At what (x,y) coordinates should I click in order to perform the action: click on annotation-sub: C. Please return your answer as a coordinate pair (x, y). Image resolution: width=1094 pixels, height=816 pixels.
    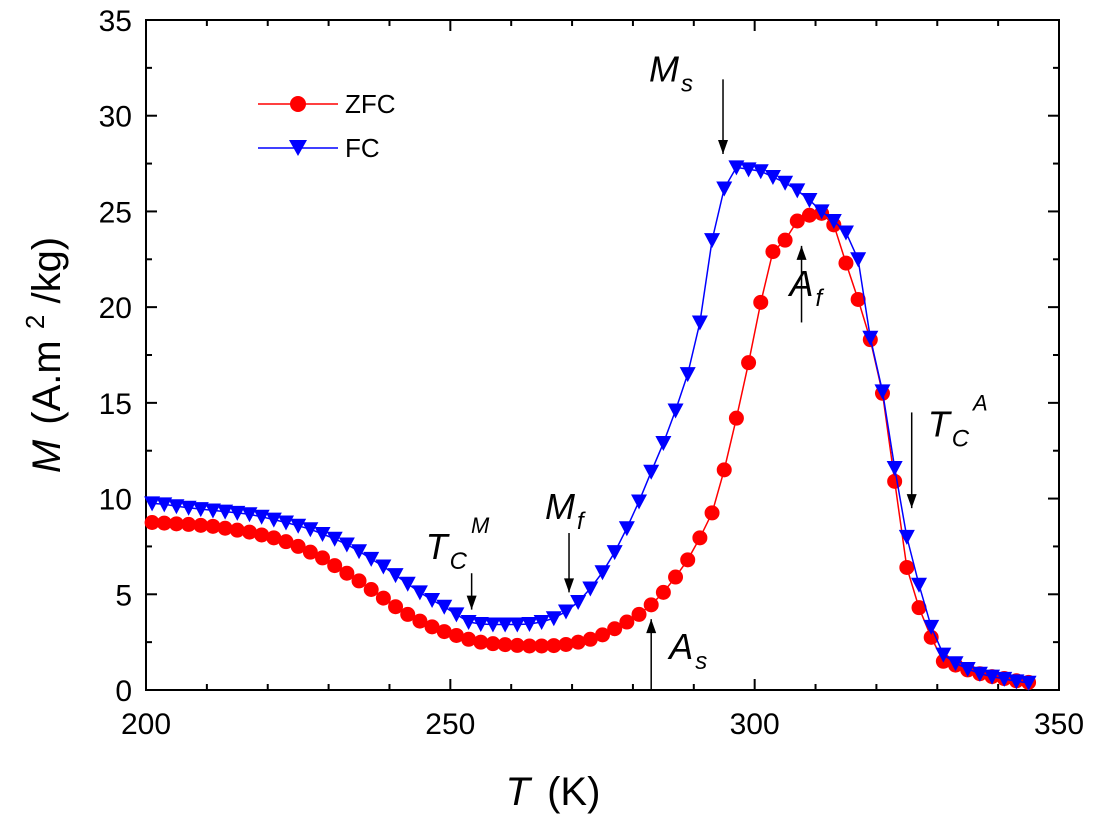
    Looking at the image, I should click on (961, 438).